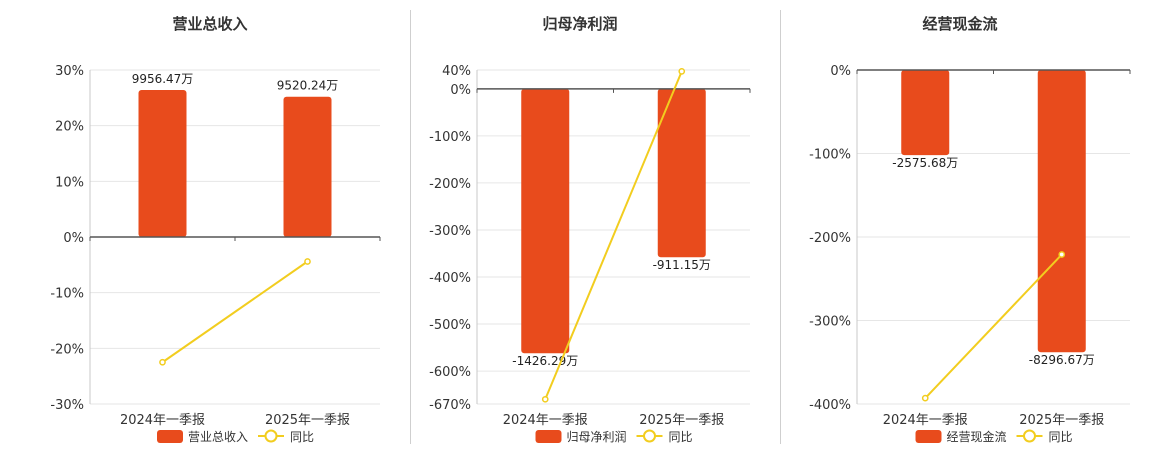 This screenshot has width=1160, height=450. Describe the element at coordinates (69, 182) in the screenshot. I see `y-tick-label: 10%` at that location.